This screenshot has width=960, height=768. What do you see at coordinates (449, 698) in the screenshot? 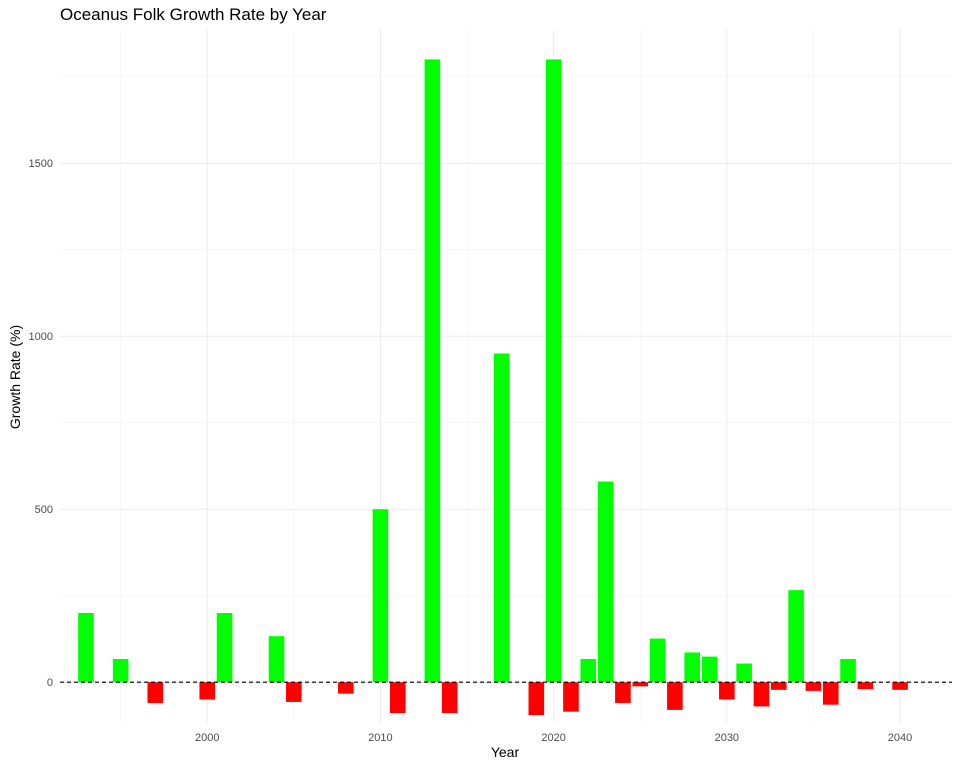
I see `bar-2014` at bounding box center [449, 698].